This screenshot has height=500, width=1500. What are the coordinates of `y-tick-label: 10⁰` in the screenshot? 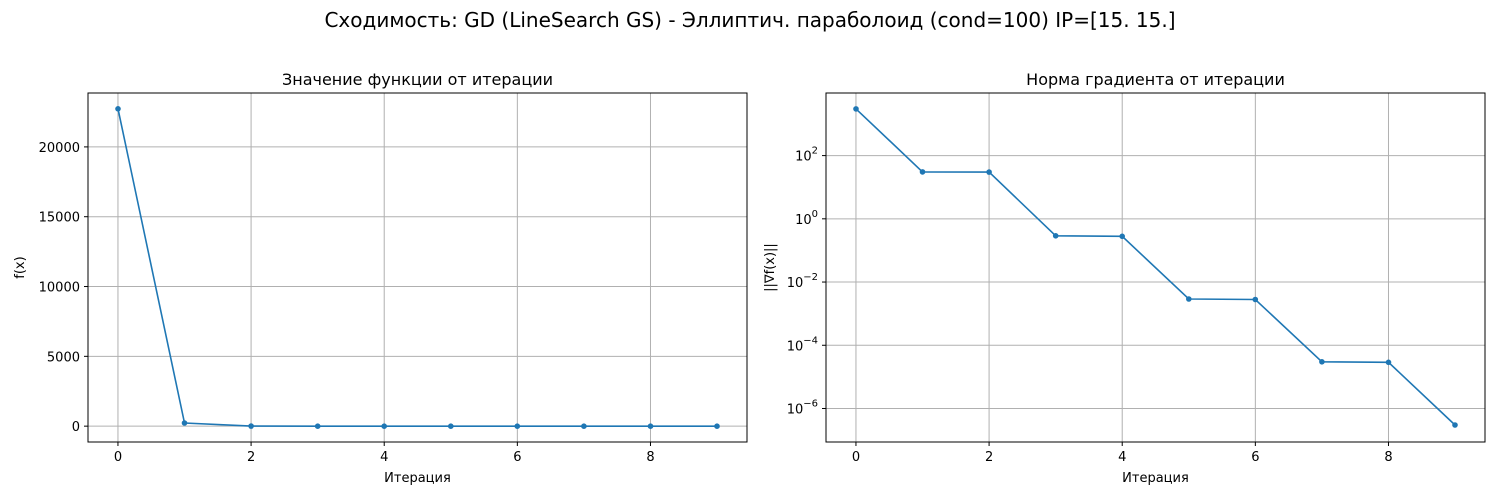 It's located at (806, 218).